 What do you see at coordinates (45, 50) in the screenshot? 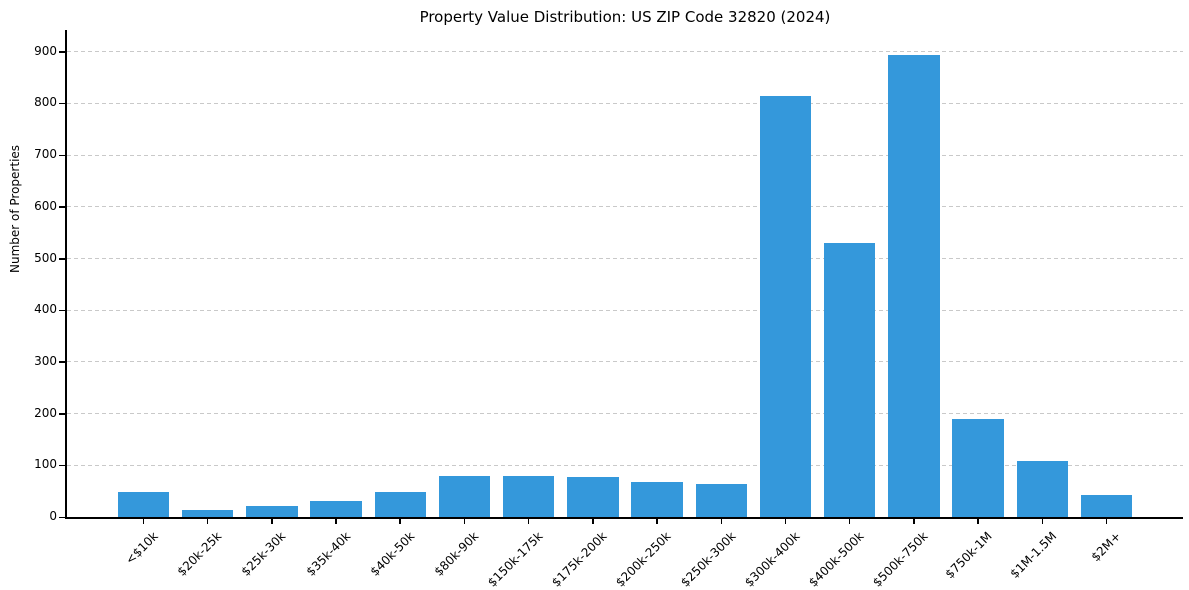
I see `y-tick-label: 900` at bounding box center [45, 50].